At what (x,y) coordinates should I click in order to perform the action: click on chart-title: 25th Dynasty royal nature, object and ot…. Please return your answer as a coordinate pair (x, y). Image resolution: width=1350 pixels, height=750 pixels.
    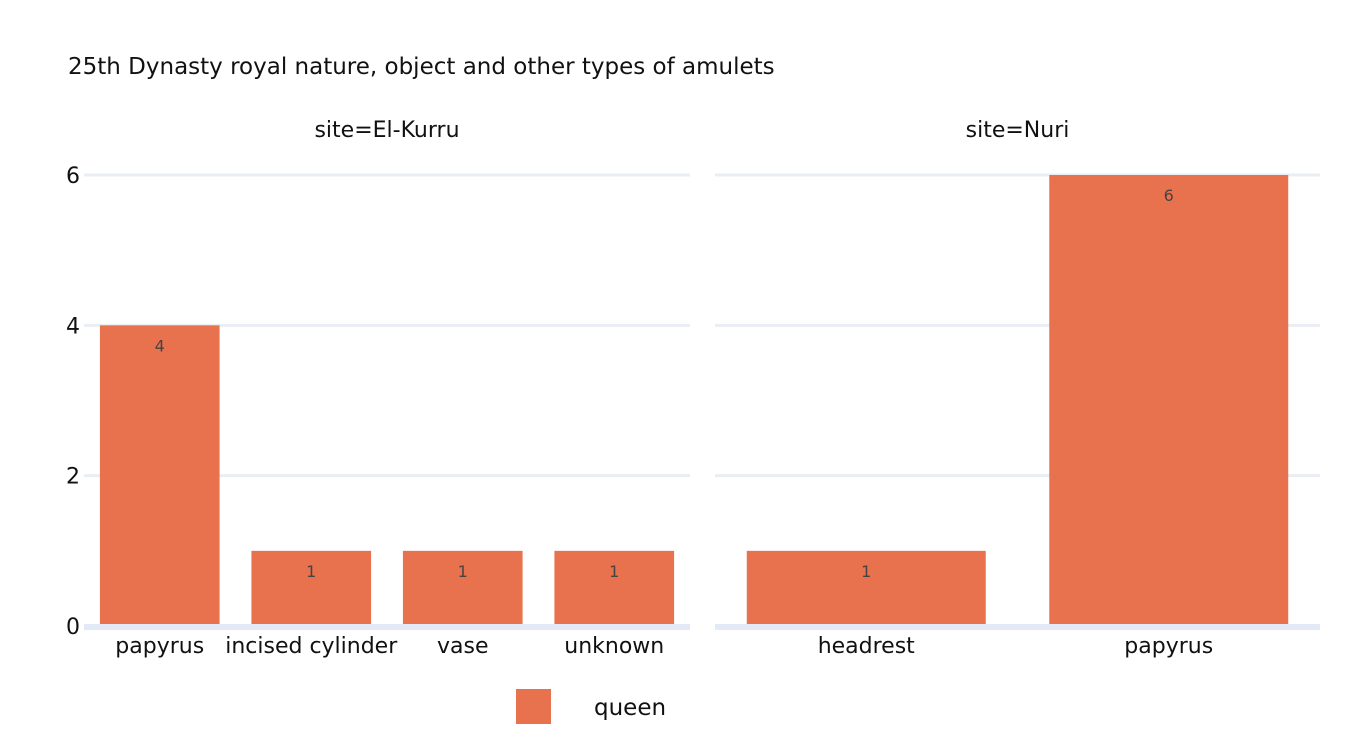
    Looking at the image, I should click on (421, 67).